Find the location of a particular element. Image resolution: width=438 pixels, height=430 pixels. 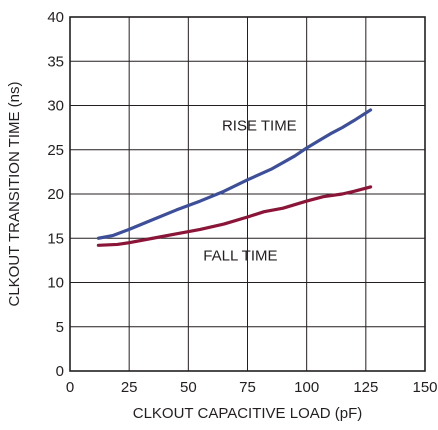

y-tick-label: 5 is located at coordinates (60, 327).